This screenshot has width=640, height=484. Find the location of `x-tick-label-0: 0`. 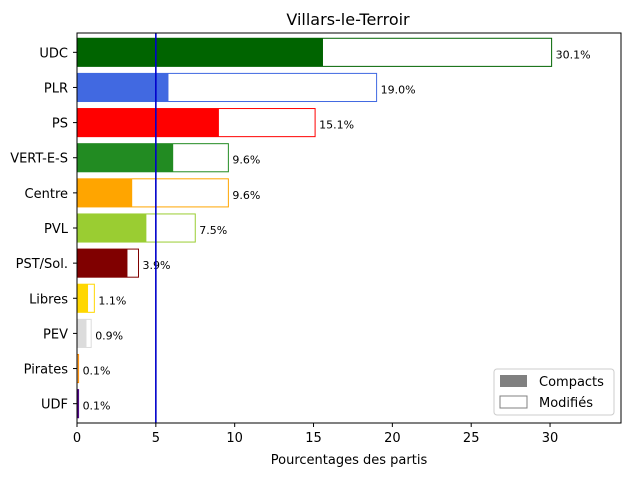

x-tick-label-0: 0 is located at coordinates (77, 438).